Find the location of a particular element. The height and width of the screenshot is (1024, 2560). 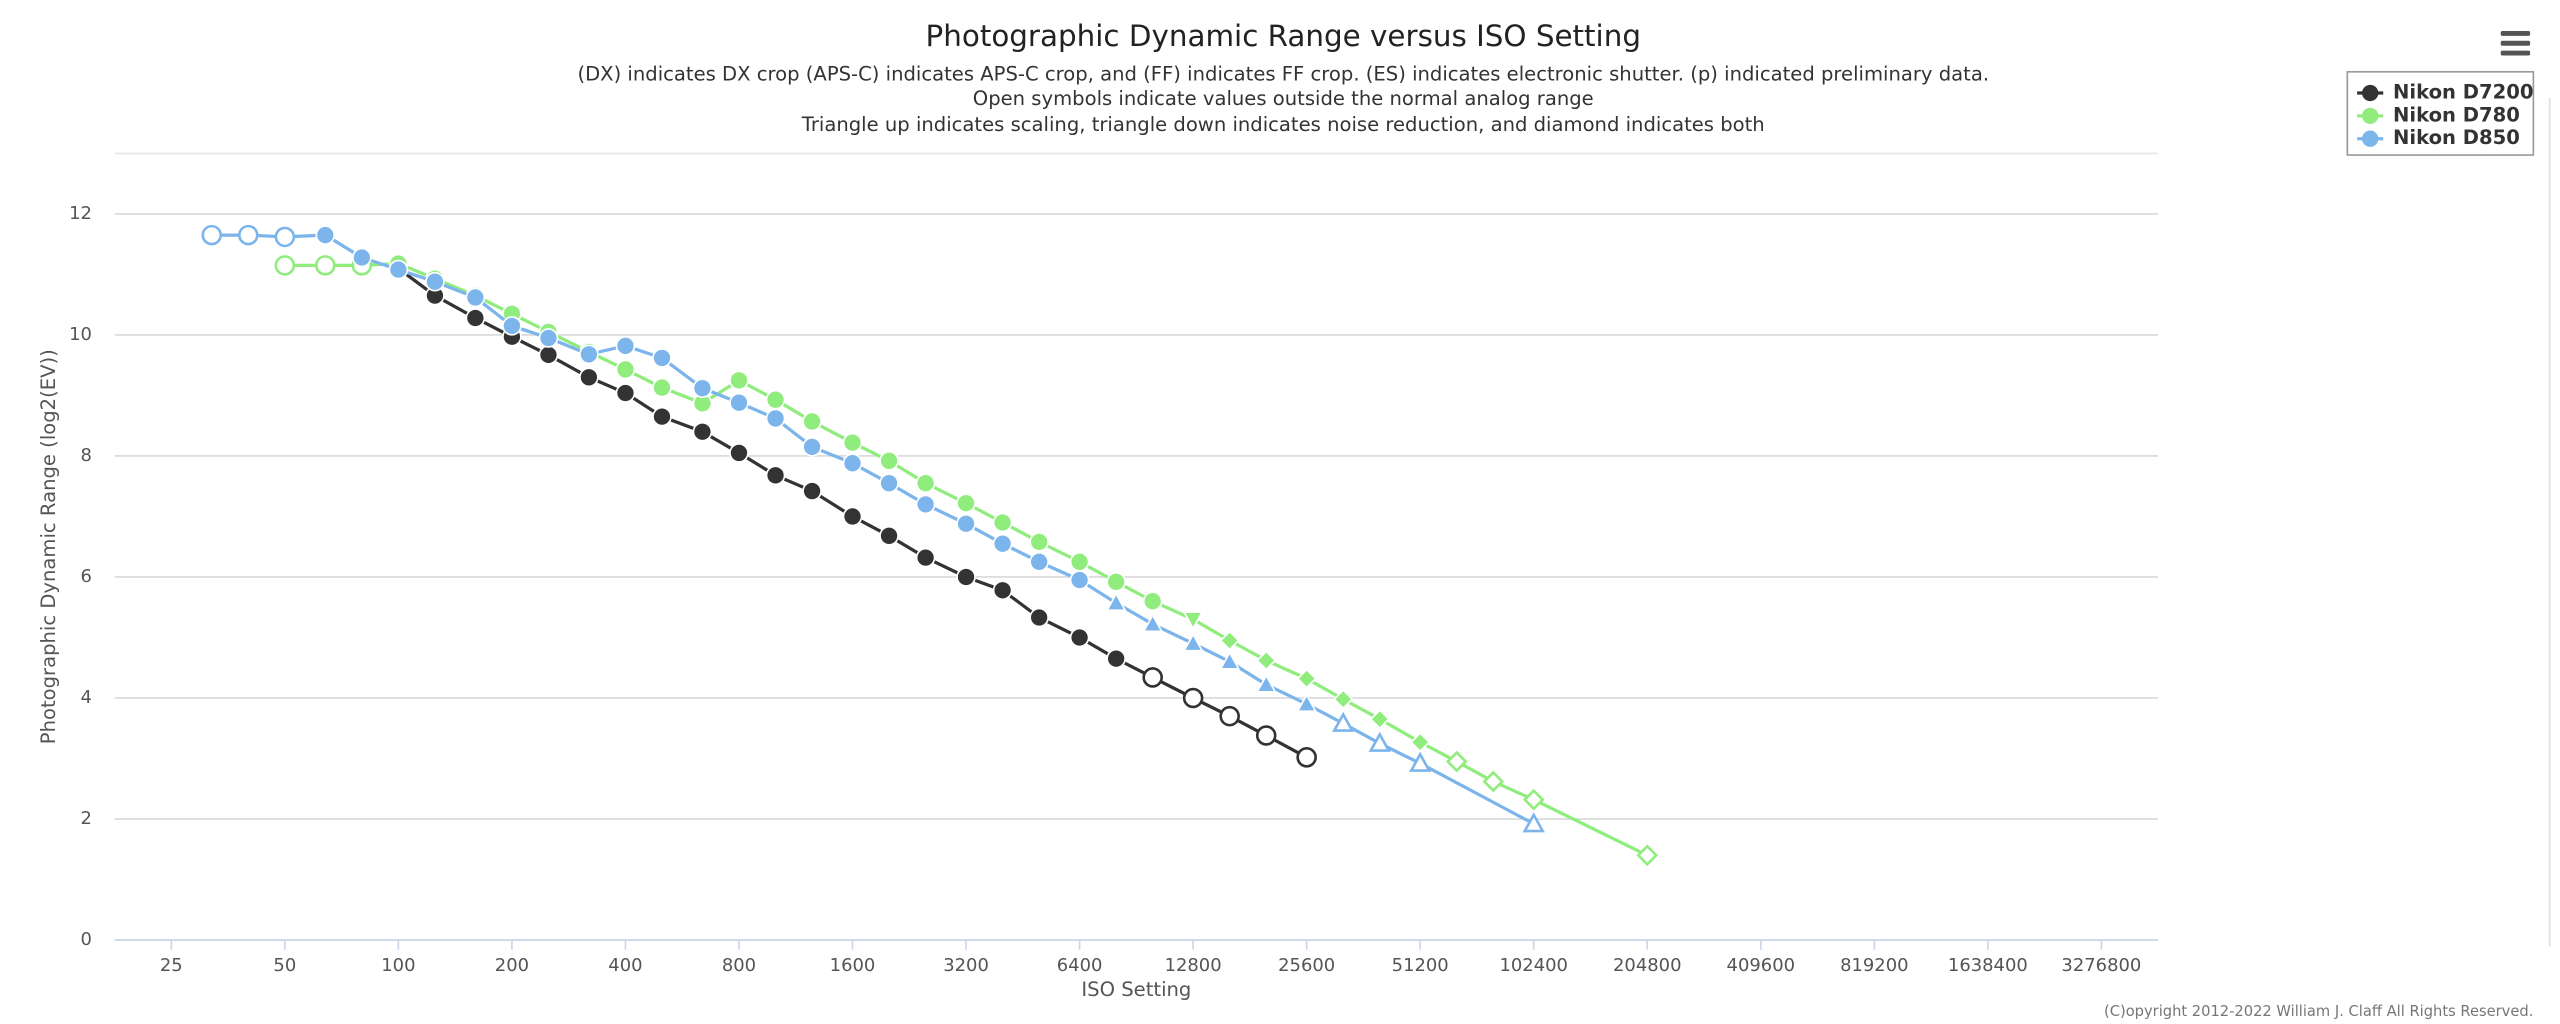

legend-label: Nikon D850 is located at coordinates (2456, 137).